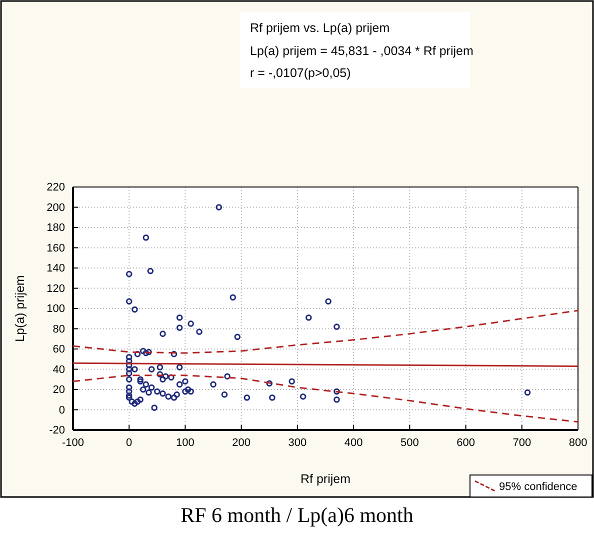 Image resolution: width=594 pixels, height=534 pixels. I want to click on x-tick-label: 300, so click(297, 442).